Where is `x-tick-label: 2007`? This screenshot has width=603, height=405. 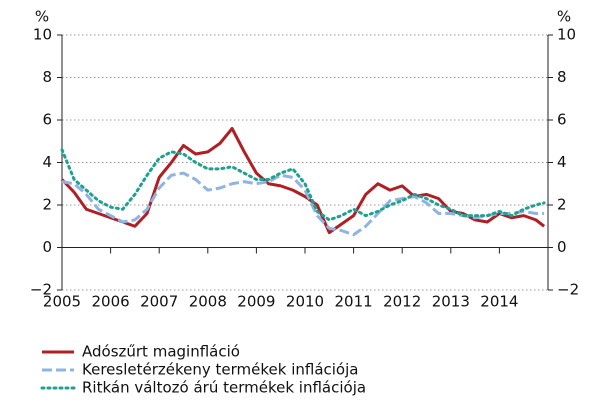
x-tick-label: 2007 is located at coordinates (159, 302).